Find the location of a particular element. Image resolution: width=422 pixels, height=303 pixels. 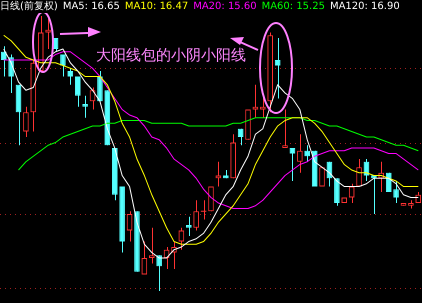

annotation: 大阳线包的小阴小阳线 is located at coordinates (171, 55).